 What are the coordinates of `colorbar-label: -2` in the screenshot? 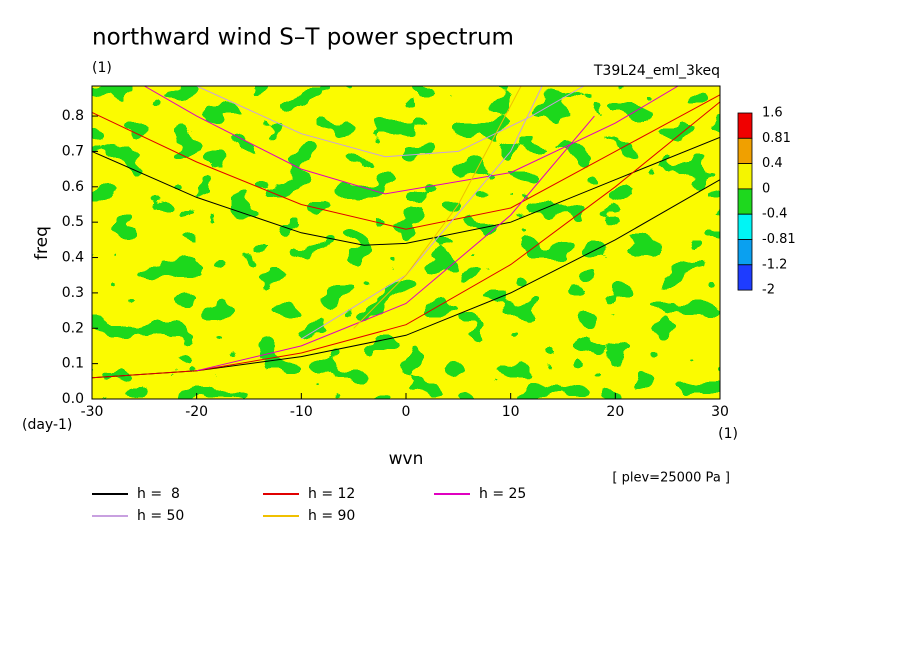 It's located at (768, 290).